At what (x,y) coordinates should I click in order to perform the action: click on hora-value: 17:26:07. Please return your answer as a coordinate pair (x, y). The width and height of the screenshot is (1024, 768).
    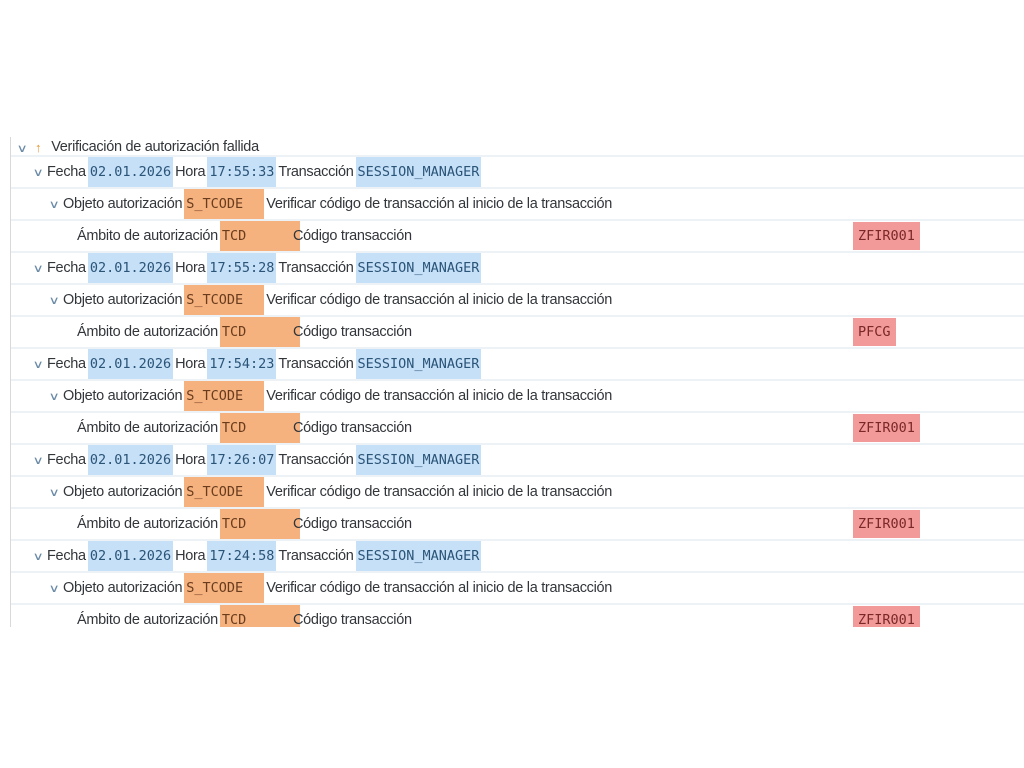
    Looking at the image, I should click on (242, 460).